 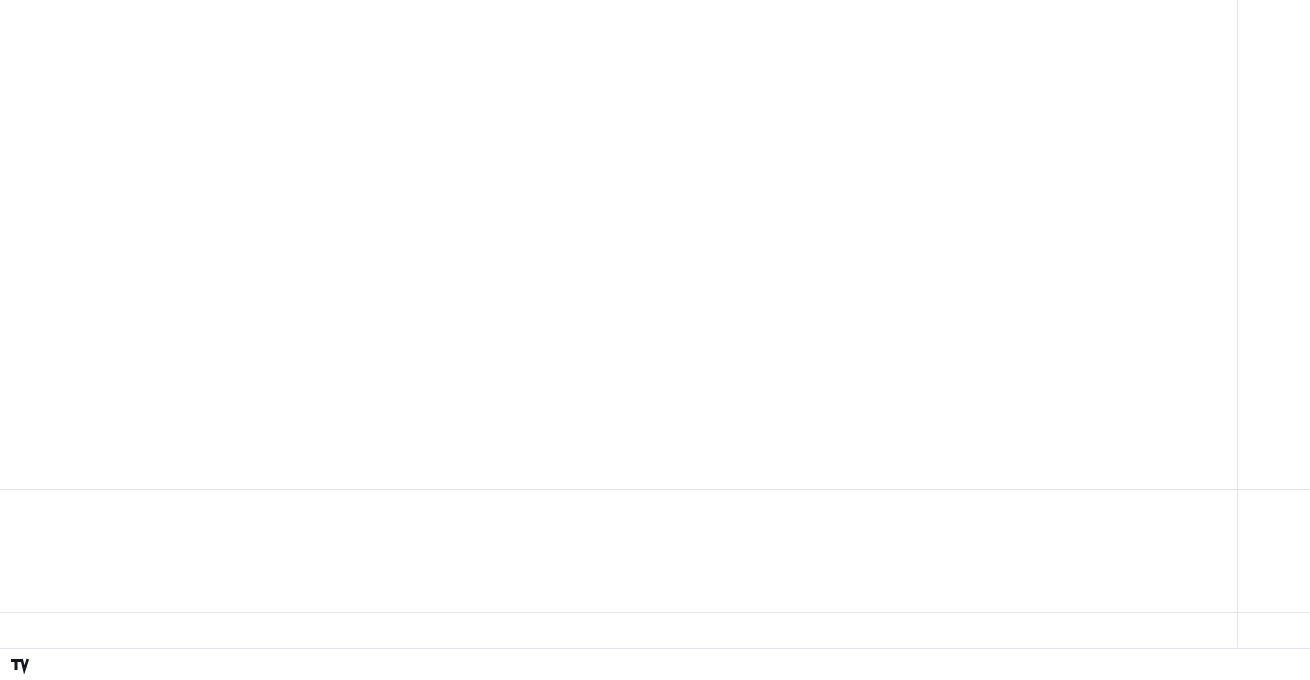 I want to click on legend-ichimoku-row, so click(x=31, y=60).